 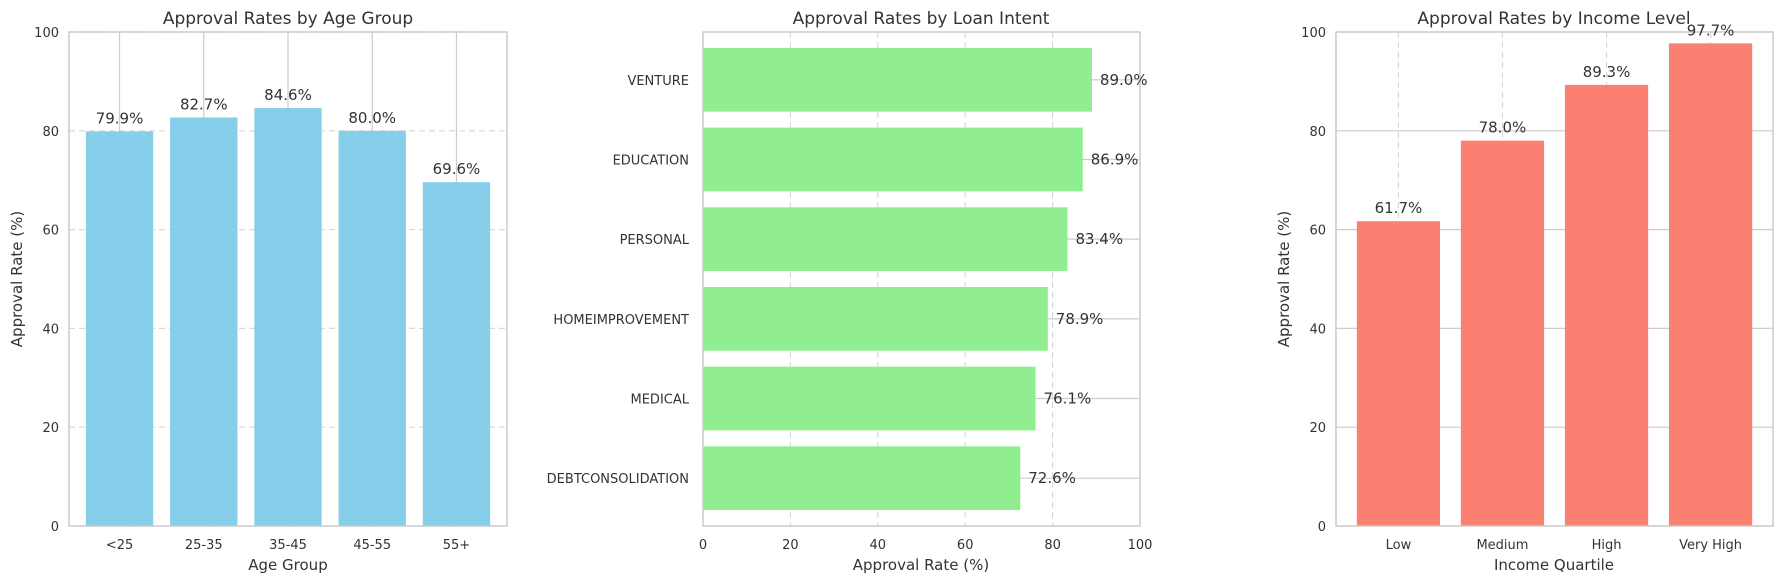 What do you see at coordinates (457, 169) in the screenshot?
I see `data-label: 69.6%` at bounding box center [457, 169].